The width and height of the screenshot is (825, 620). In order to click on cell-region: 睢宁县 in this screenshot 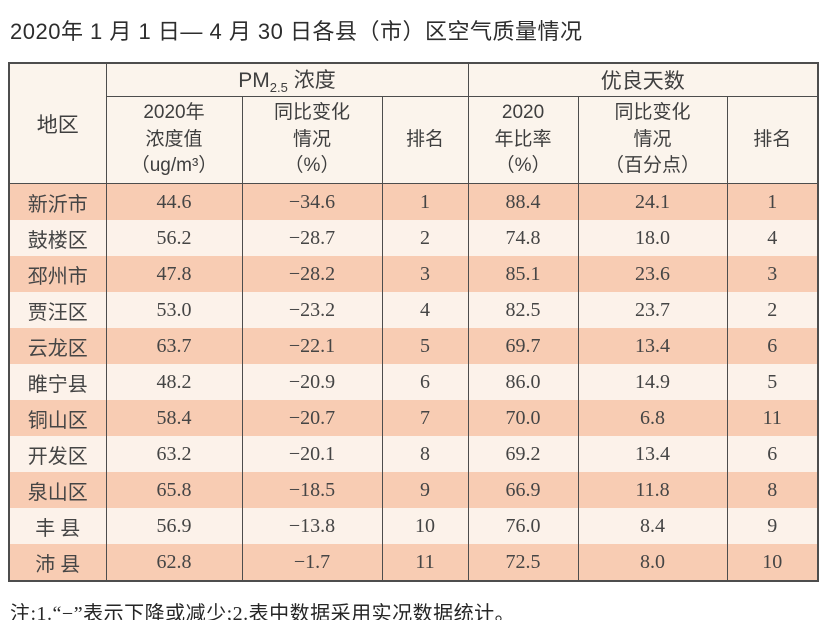, I will do `click(57, 382)`.